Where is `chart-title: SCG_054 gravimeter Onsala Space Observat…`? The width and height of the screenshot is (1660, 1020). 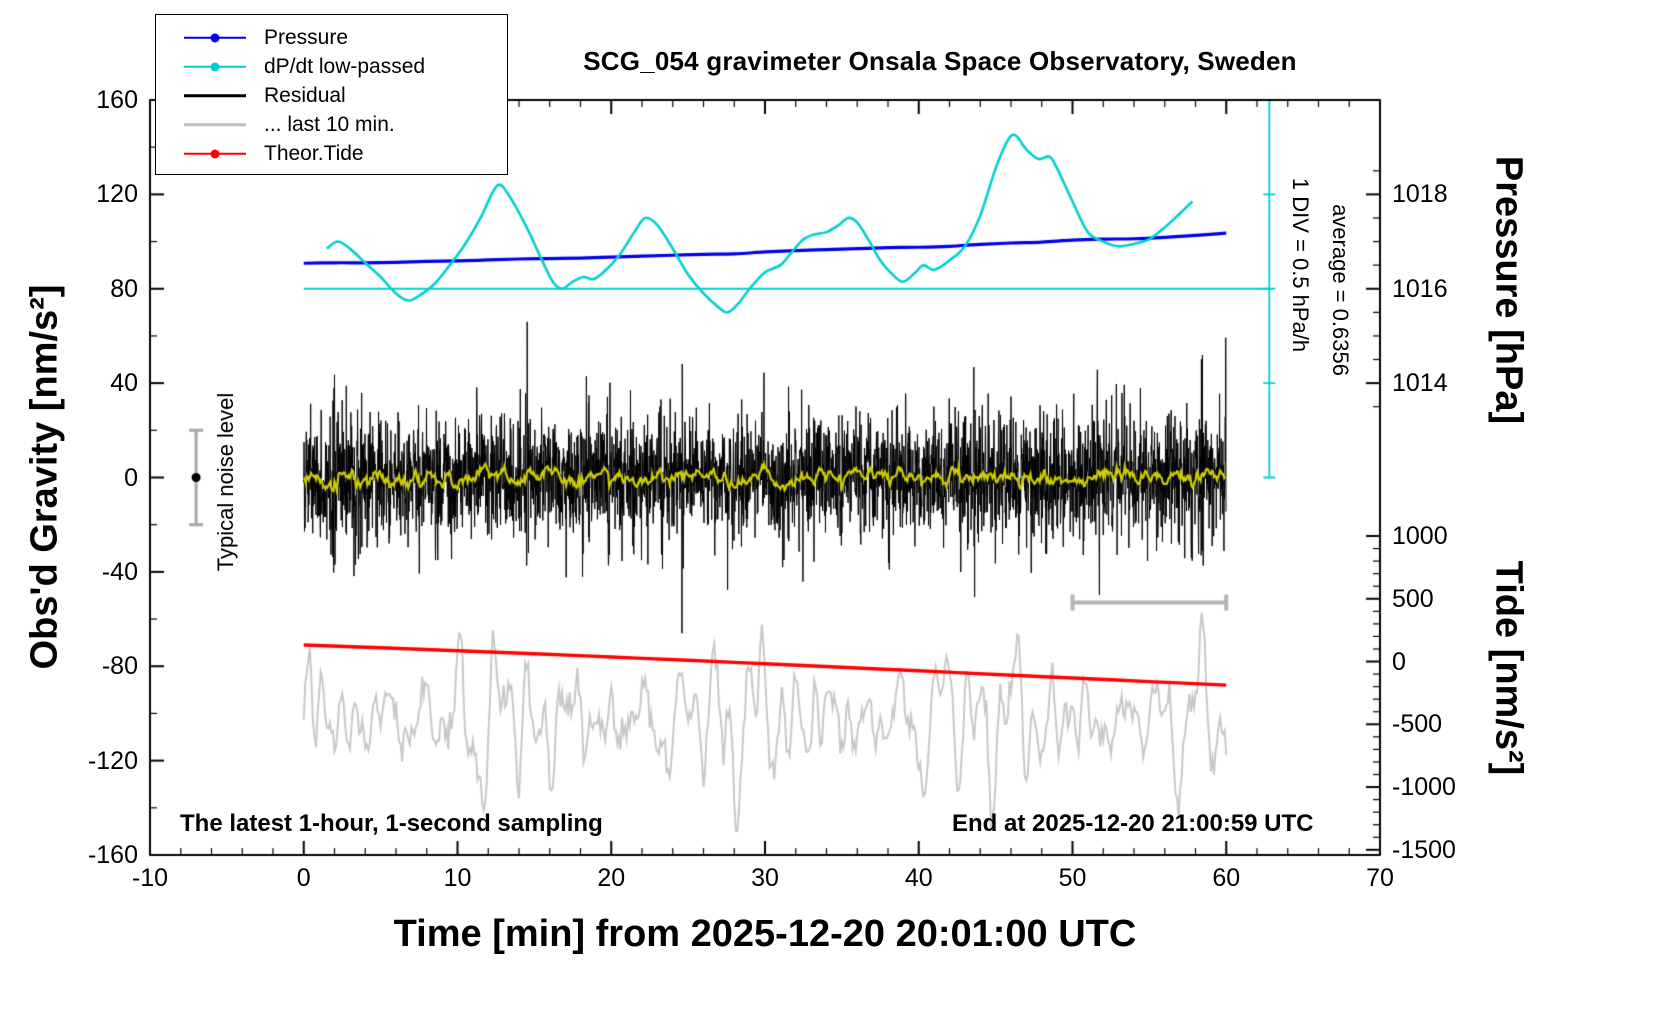
chart-title: SCG_054 gravimeter Onsala Space Observat… is located at coordinates (940, 61).